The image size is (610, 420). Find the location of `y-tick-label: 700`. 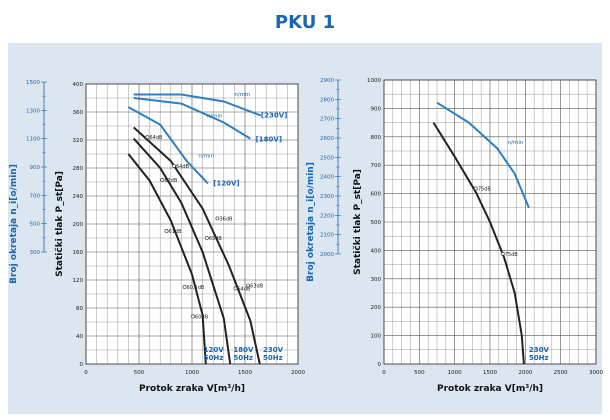

y-tick-label: 700 is located at coordinates (376, 166).